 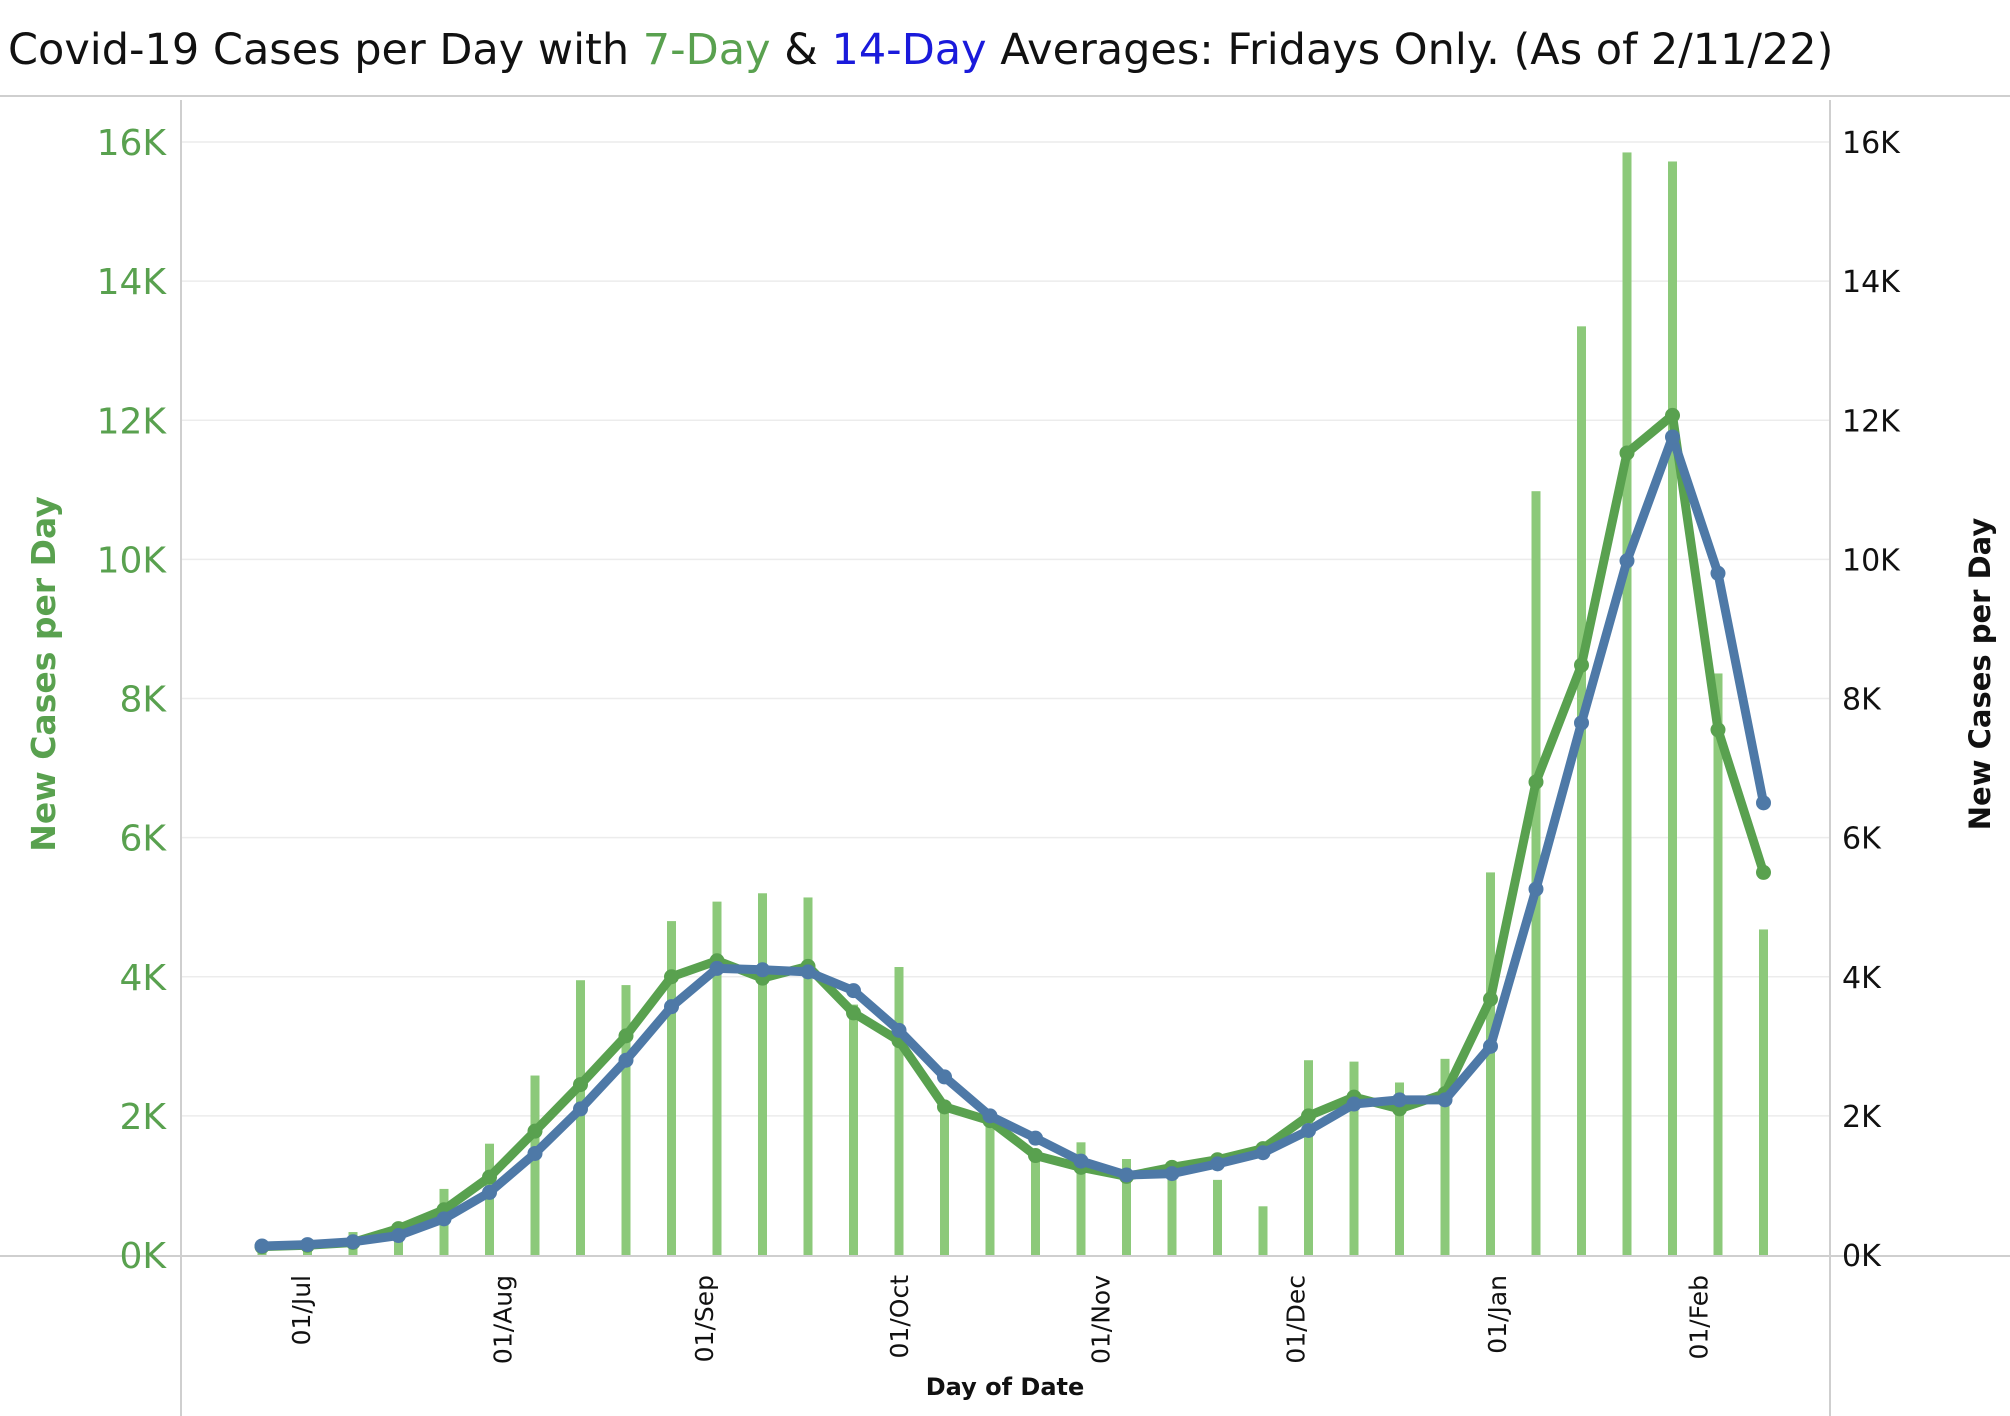 I want to click on right-y-tick-label: 0K, so click(x=1862, y=1256).